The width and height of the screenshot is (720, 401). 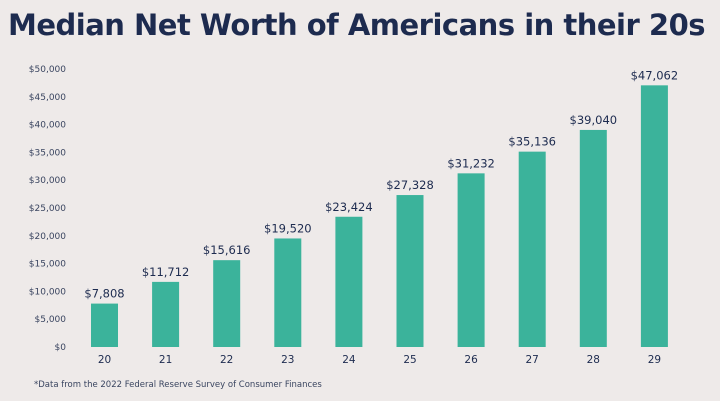 I want to click on y-tick-label: $40,000, so click(x=47, y=126).